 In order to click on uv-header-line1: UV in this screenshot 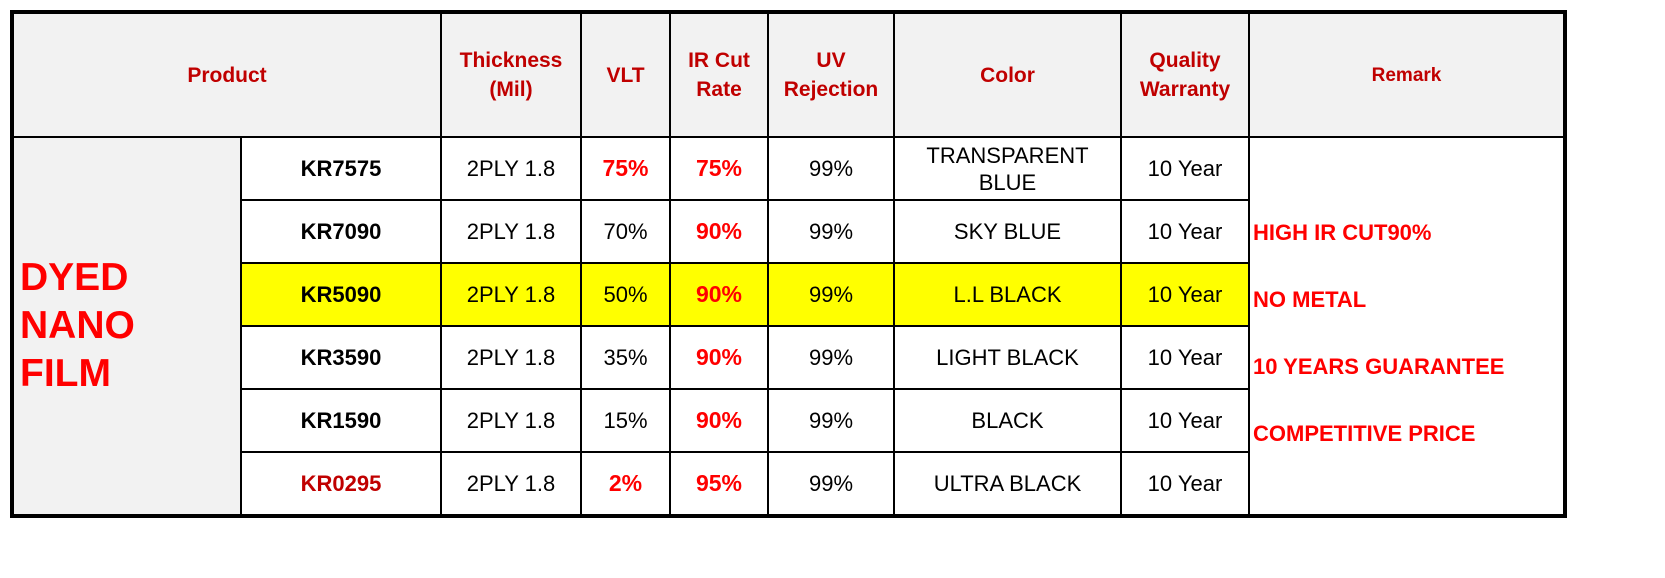, I will do `click(831, 60)`.